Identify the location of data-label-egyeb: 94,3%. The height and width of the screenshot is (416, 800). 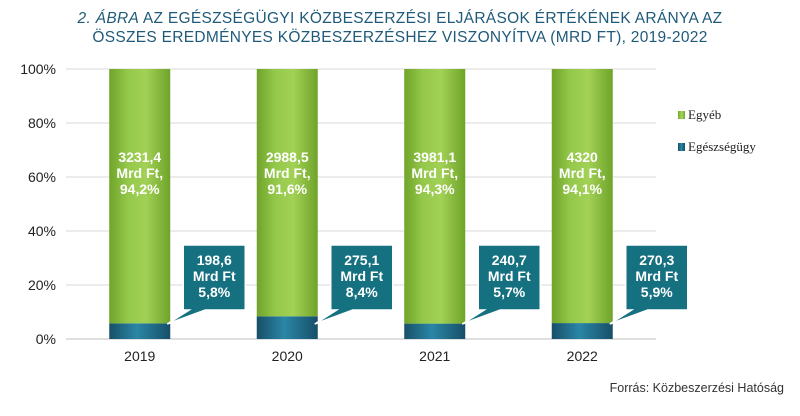
(435, 189).